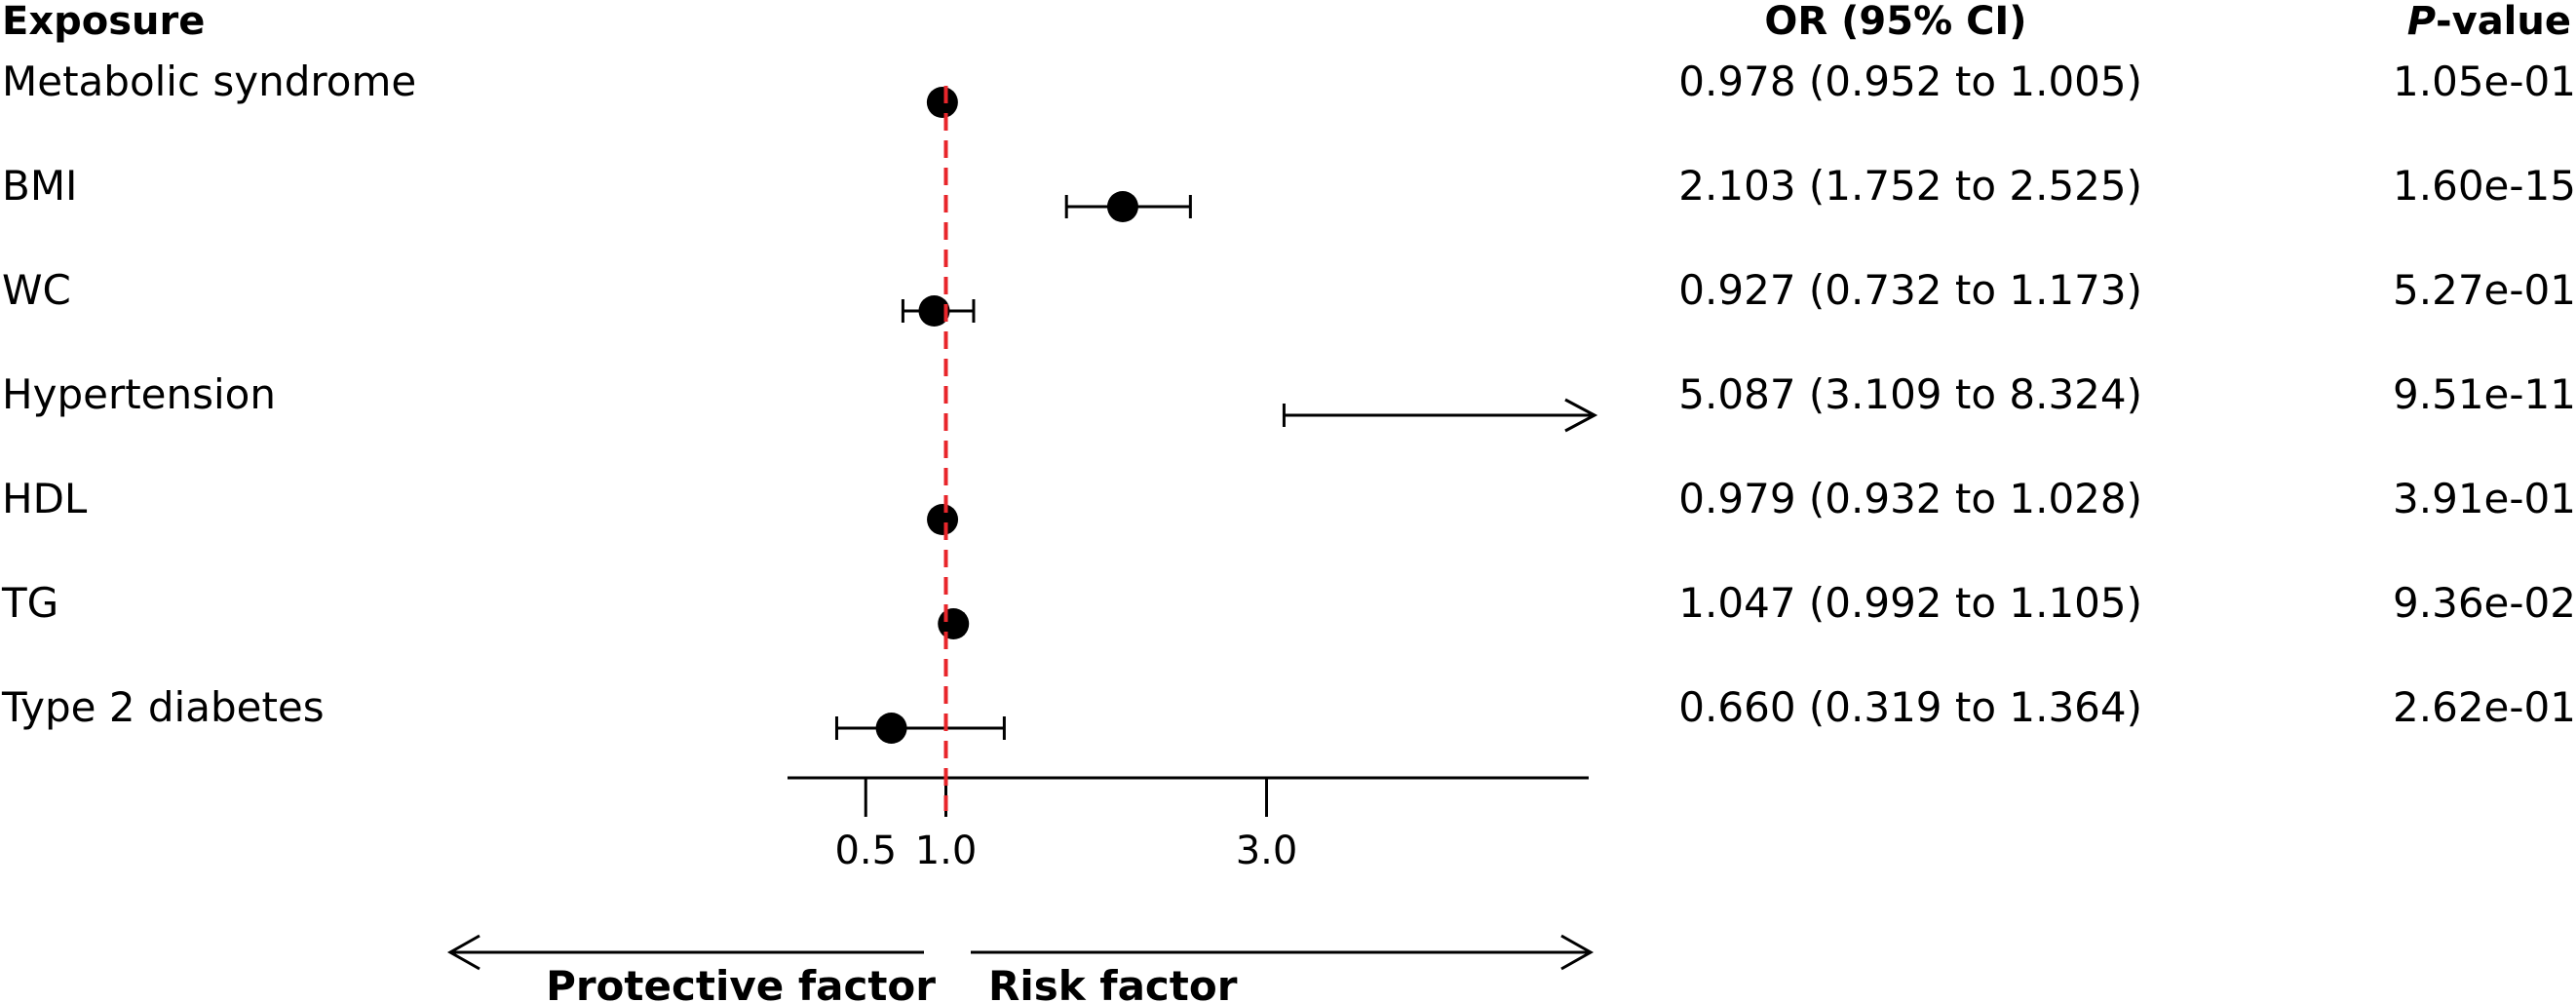 The height and width of the screenshot is (1003, 2576). Describe the element at coordinates (39, 186) in the screenshot. I see `exposure-label-bmi: BMI` at that location.